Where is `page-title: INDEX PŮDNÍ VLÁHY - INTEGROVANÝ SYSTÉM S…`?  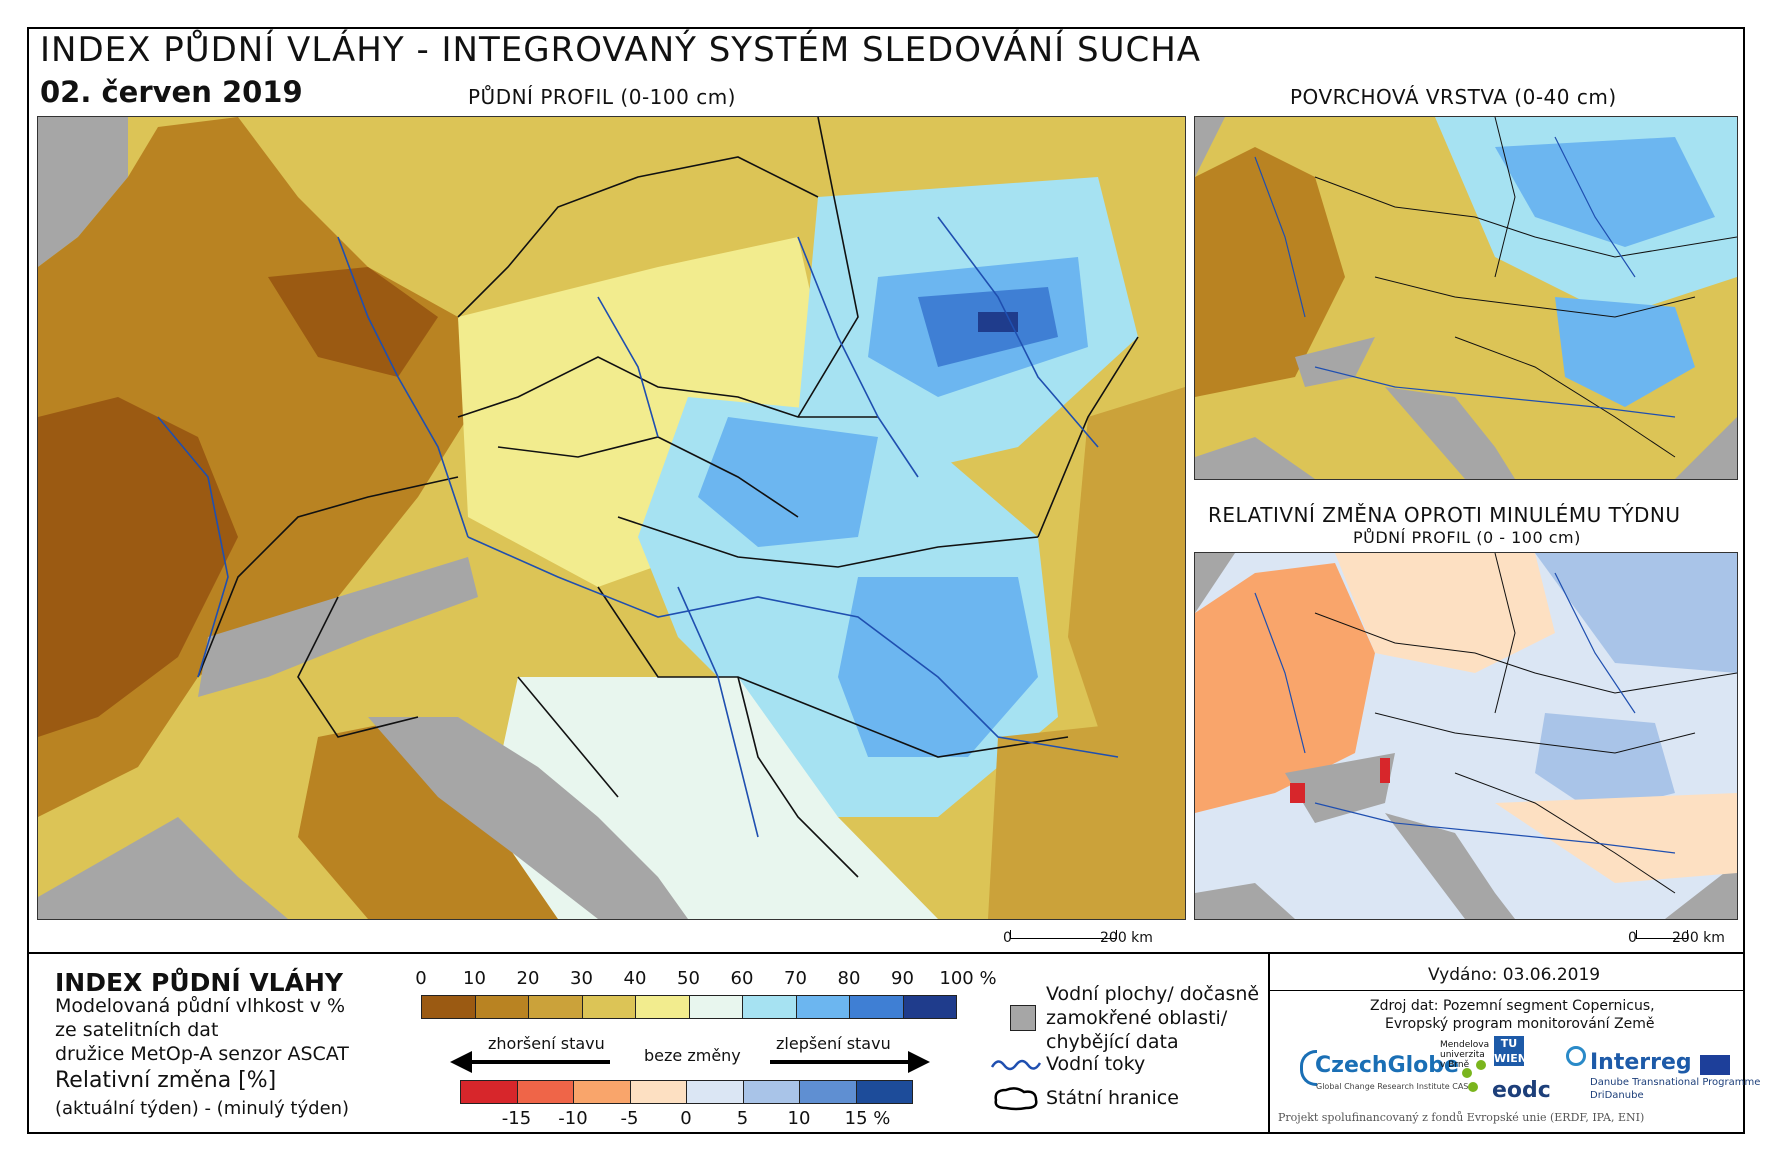
page-title: INDEX PŮDNÍ VLÁHY - INTEGROVANÝ SYSTÉM S… is located at coordinates (621, 50).